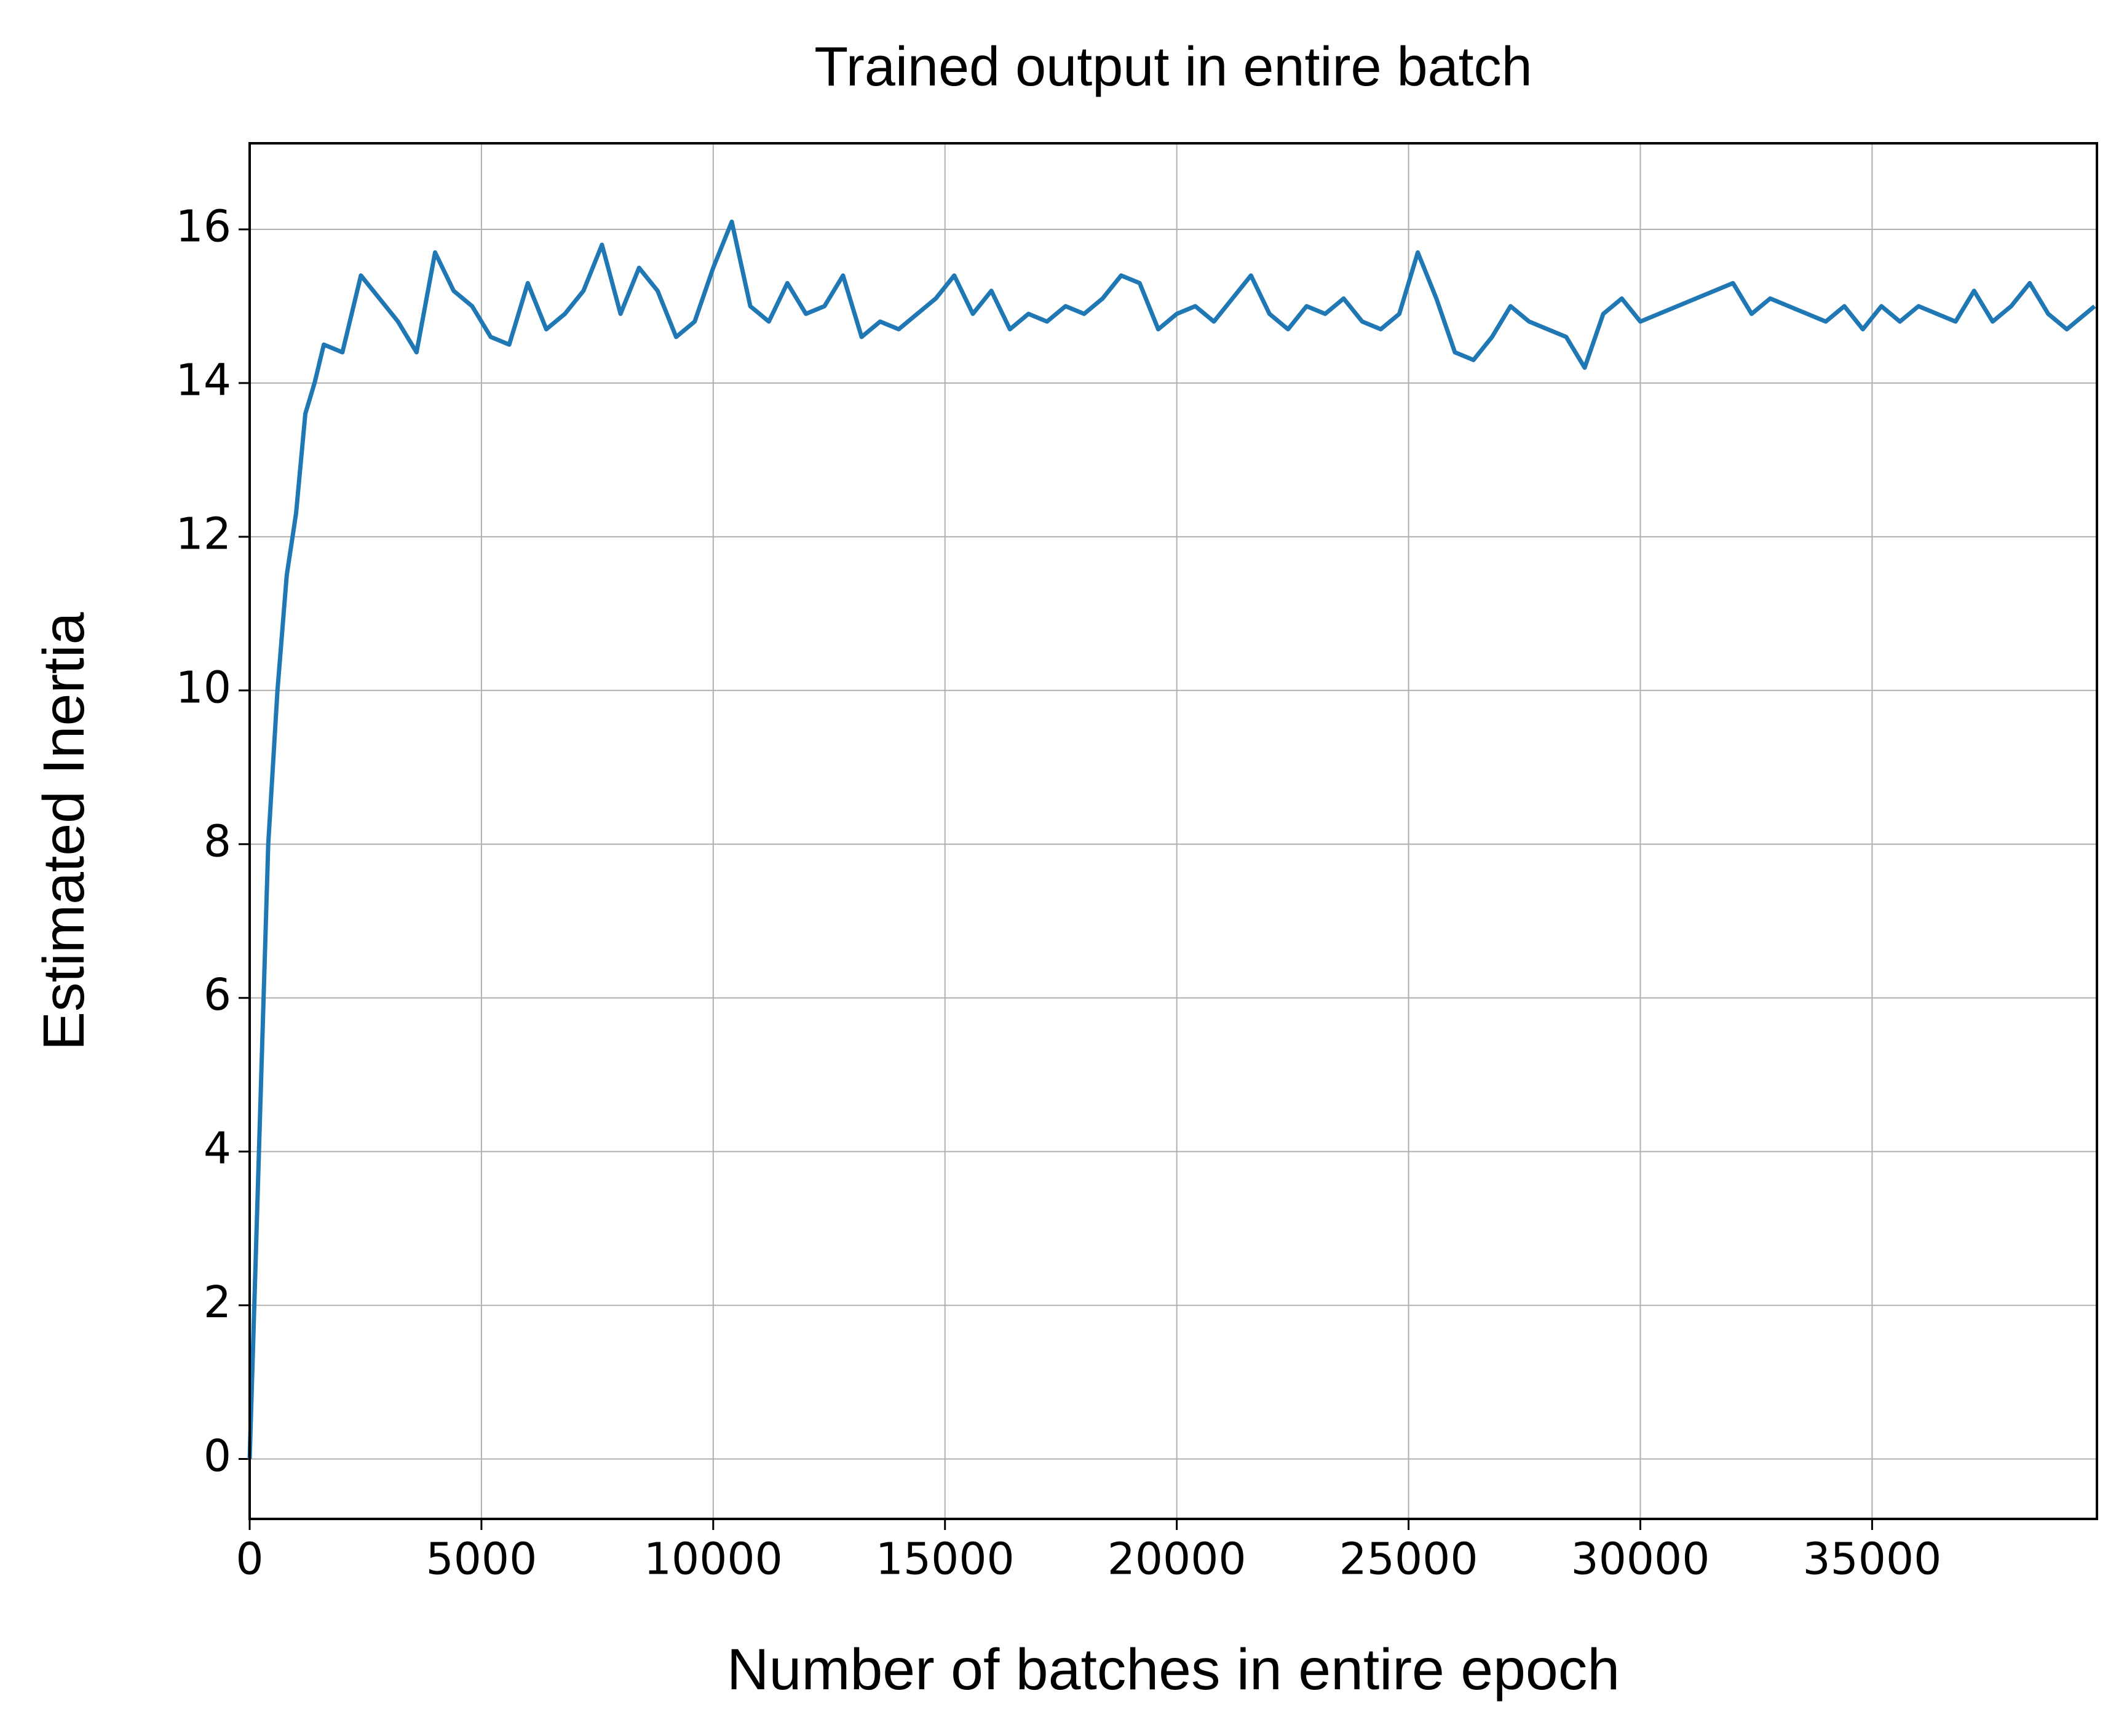 The image size is (2116, 1736). I want to click on x-tick-label: 30000, so click(1641, 1559).